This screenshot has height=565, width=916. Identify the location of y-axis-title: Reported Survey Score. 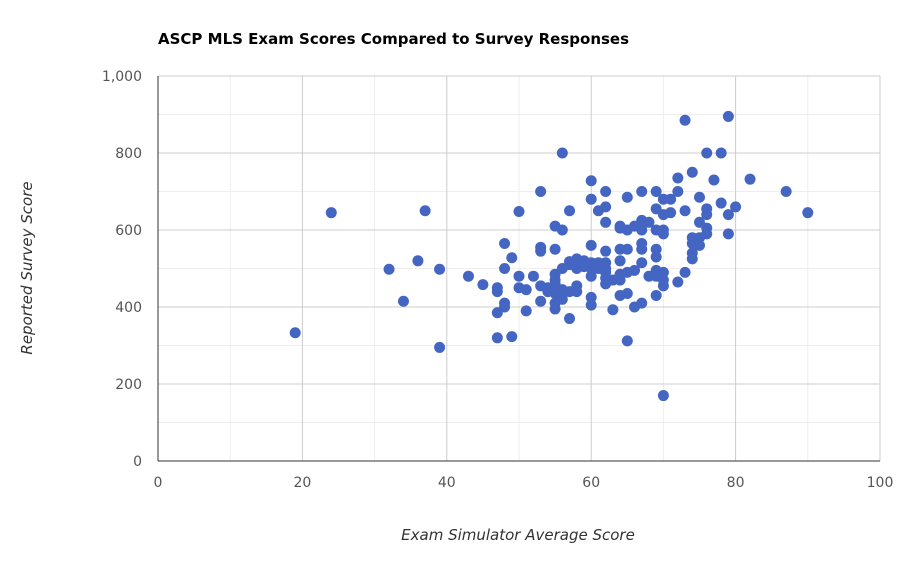
(27, 267).